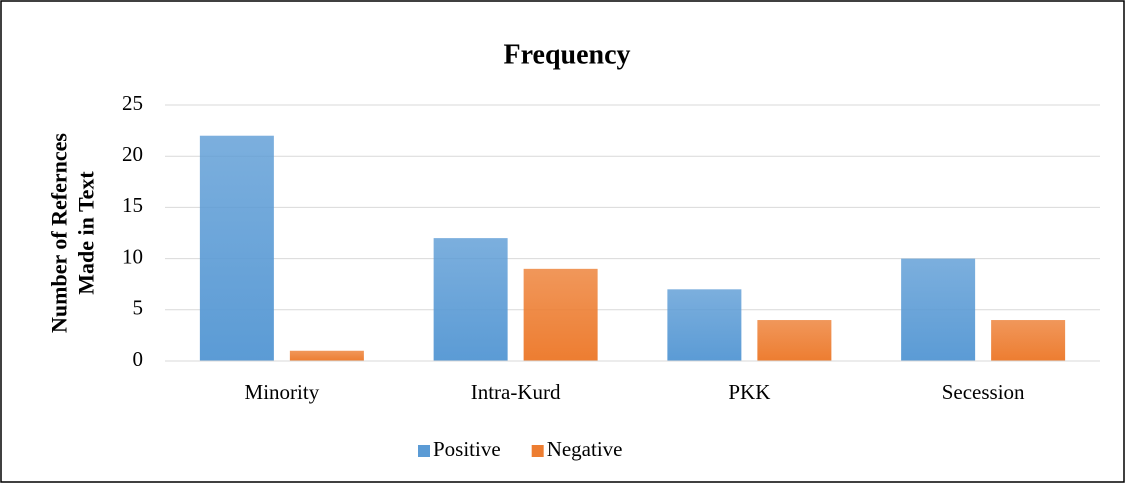  What do you see at coordinates (132, 256) in the screenshot?
I see `y-tick-label: 10` at bounding box center [132, 256].